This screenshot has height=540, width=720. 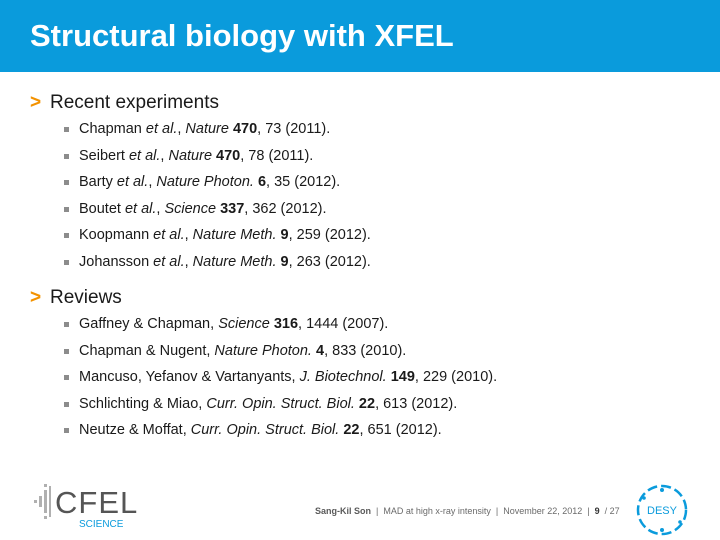 I want to click on footer-talk-title: MAD at high x-ray intensity, so click(x=437, y=511).